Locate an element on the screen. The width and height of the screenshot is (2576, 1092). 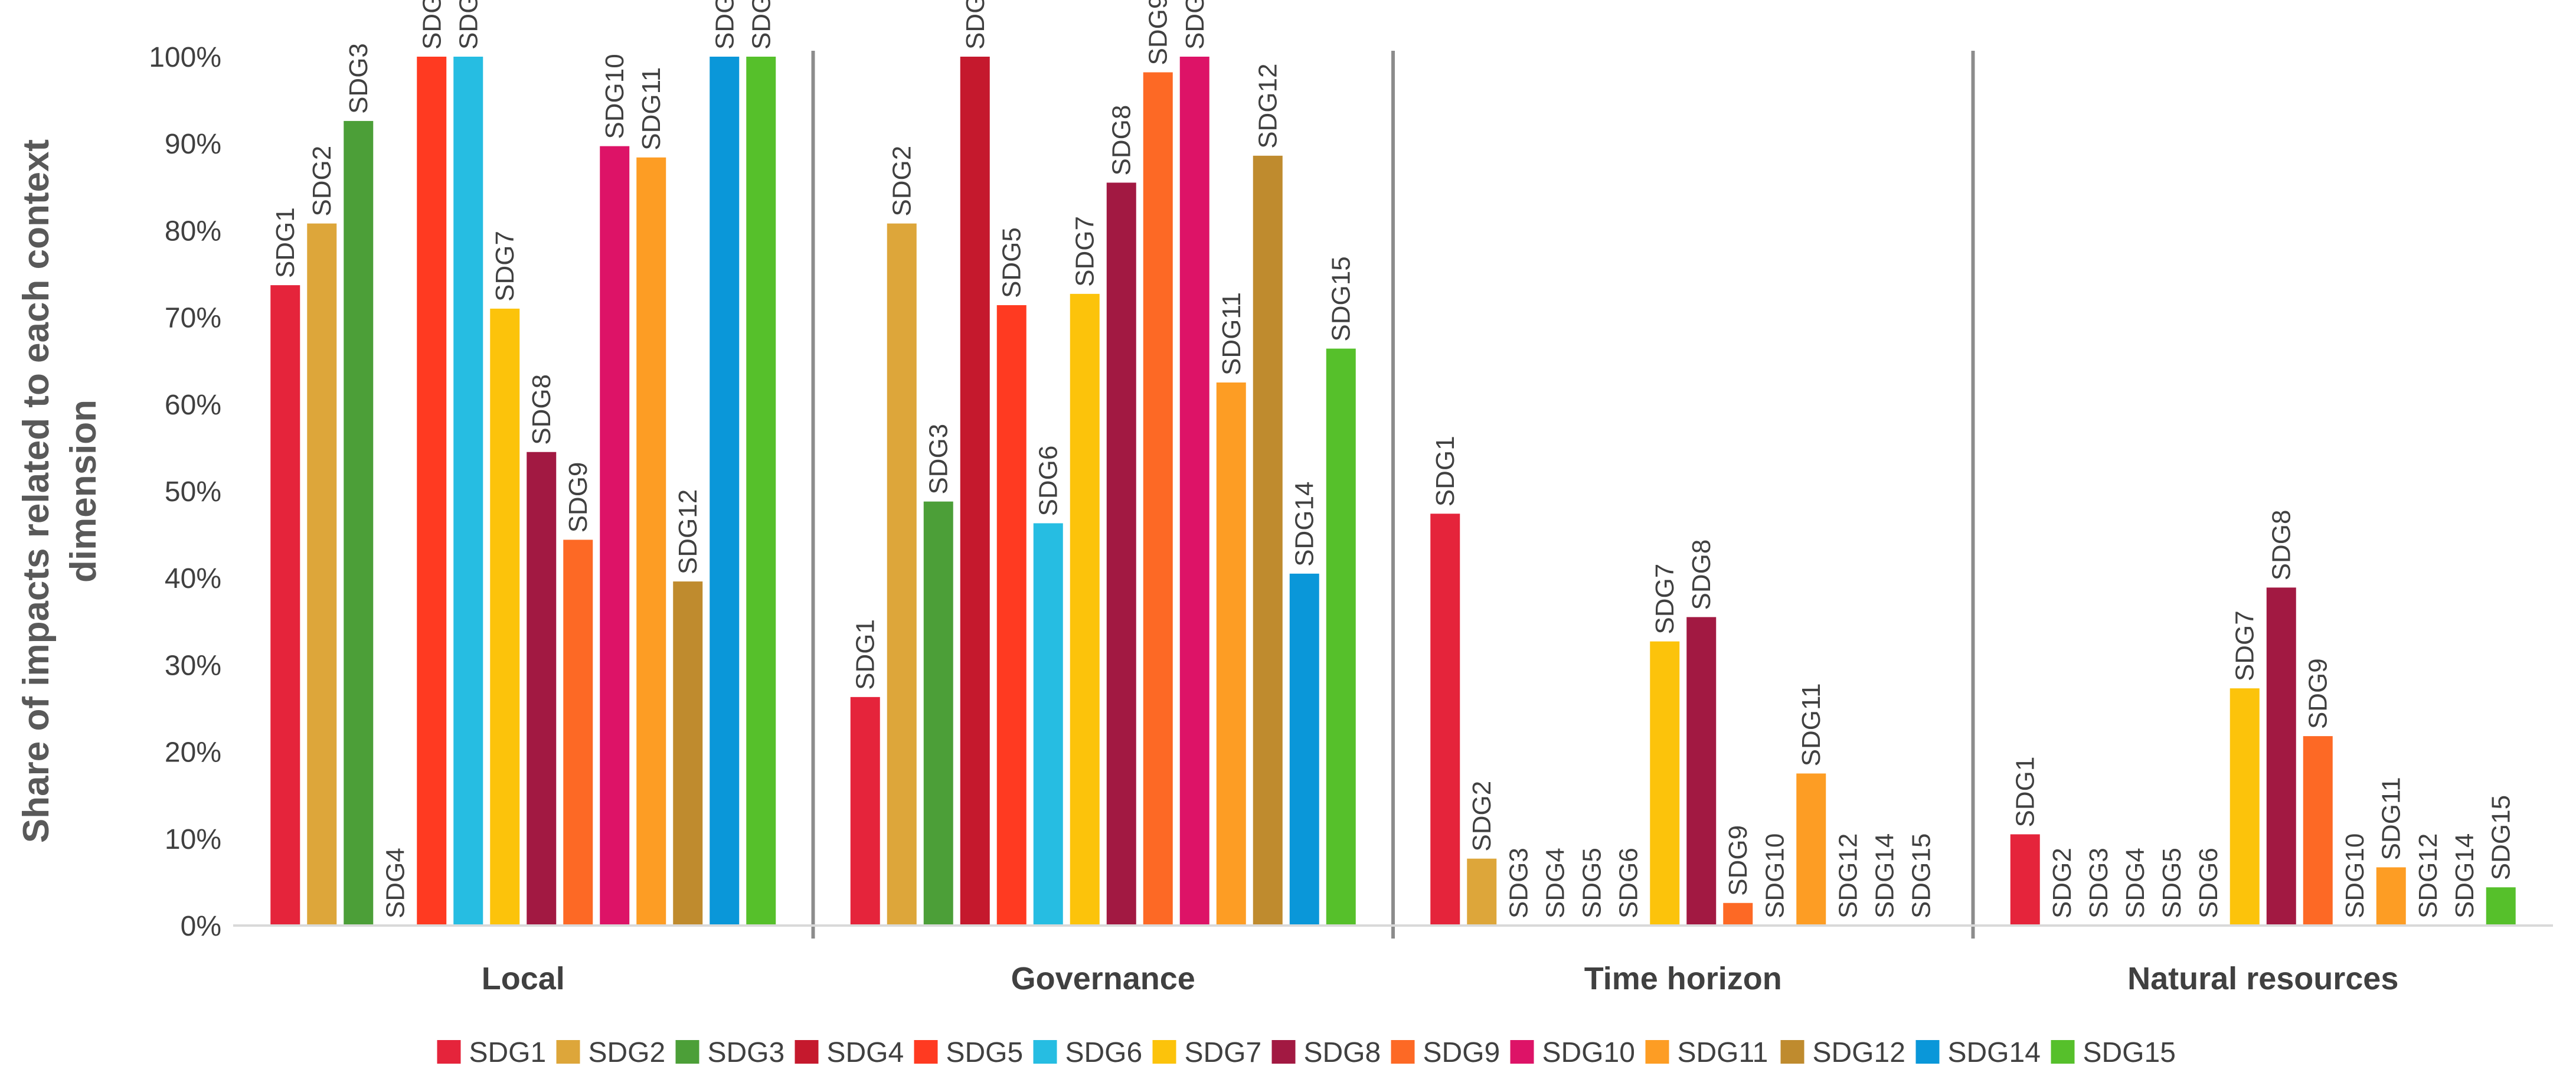
legend-item: SDG8 is located at coordinates (1326, 1052).